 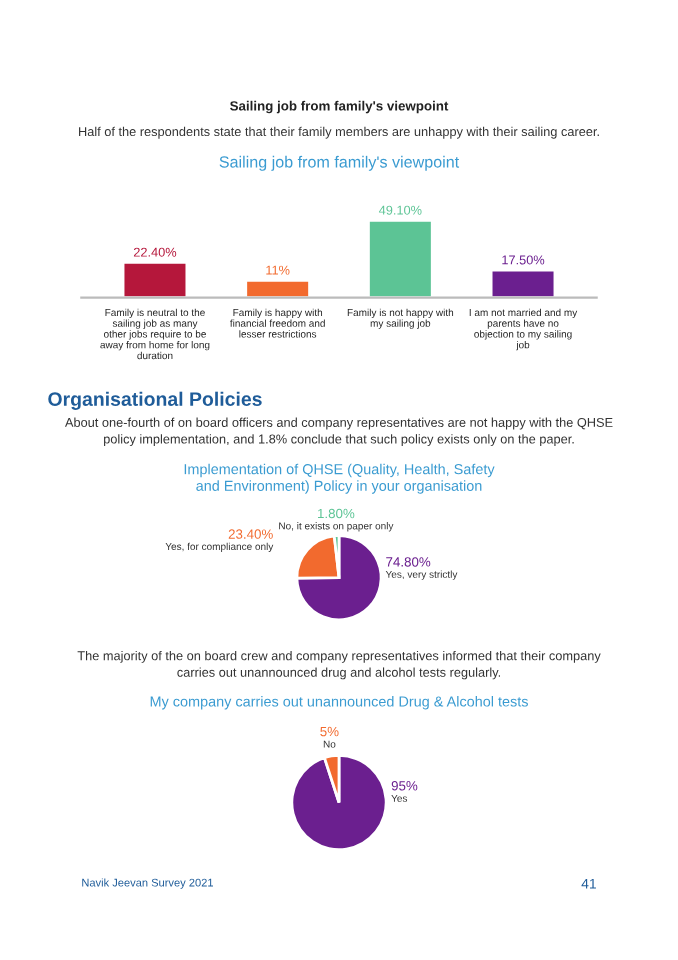 What do you see at coordinates (339, 163) in the screenshot?
I see `chart-title: Sailing job from family's viewpoint` at bounding box center [339, 163].